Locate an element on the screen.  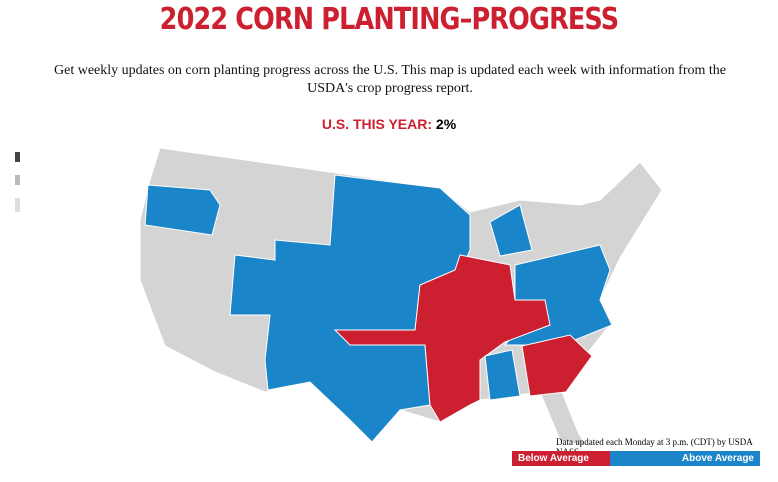
stat-value: 2% is located at coordinates (446, 124).